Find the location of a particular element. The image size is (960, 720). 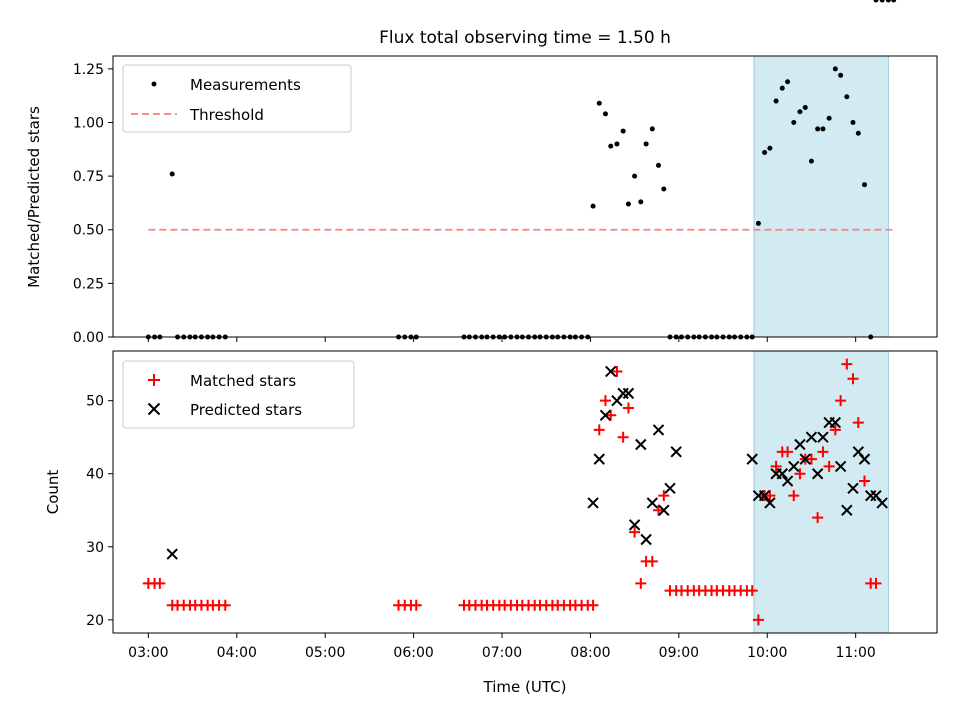

top-highlight-span is located at coordinates (821, 196).